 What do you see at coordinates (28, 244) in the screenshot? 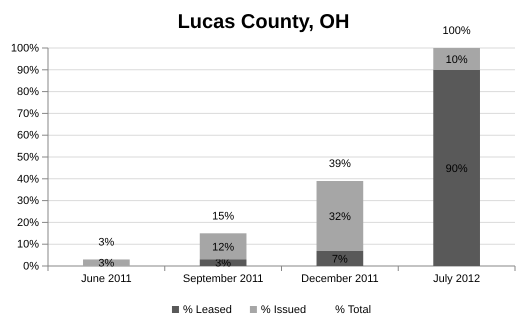
I see `y-tick-label: 10%` at bounding box center [28, 244].